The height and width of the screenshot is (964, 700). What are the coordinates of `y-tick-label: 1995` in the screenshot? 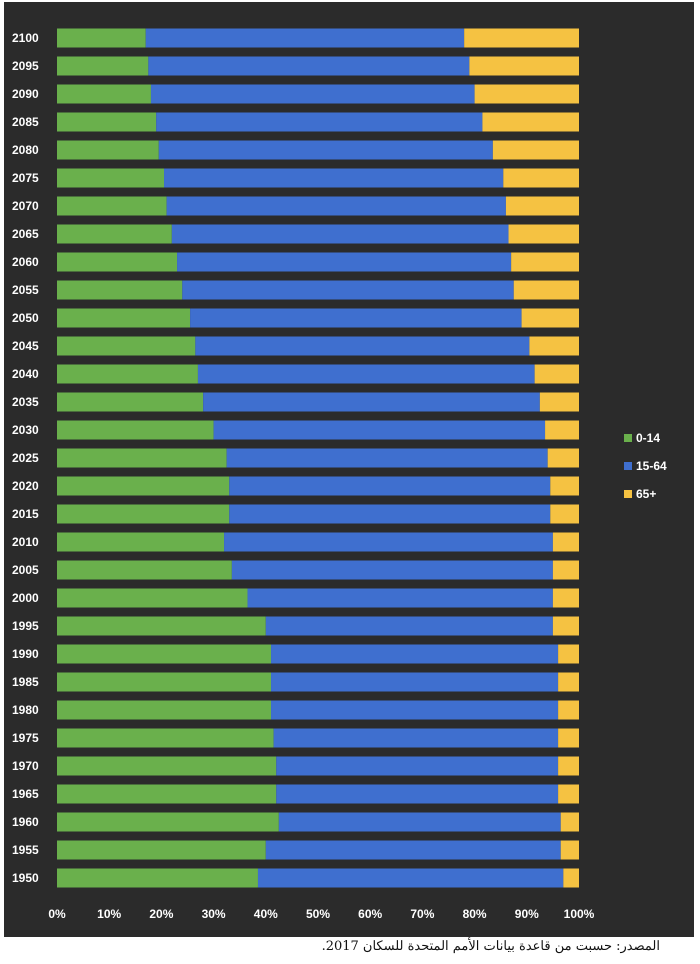 It's located at (25, 626).